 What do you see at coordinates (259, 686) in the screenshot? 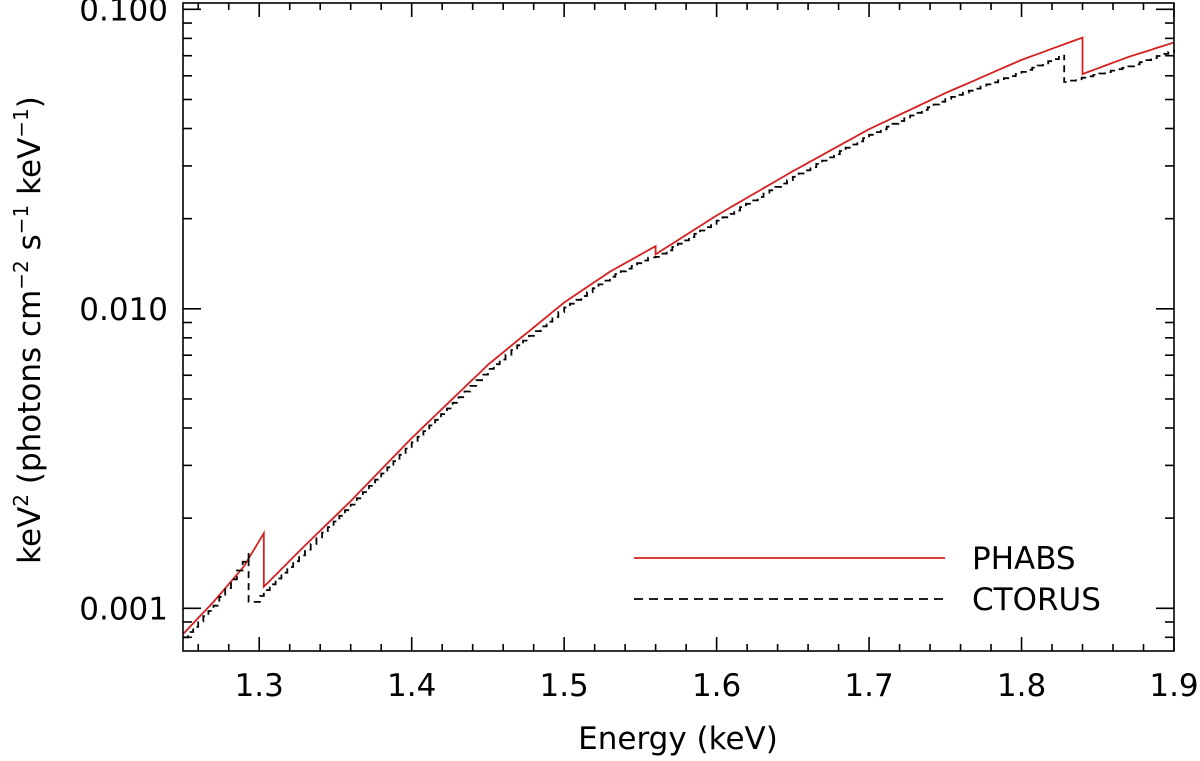
I see `x-tick-label: 1.3` at bounding box center [259, 686].